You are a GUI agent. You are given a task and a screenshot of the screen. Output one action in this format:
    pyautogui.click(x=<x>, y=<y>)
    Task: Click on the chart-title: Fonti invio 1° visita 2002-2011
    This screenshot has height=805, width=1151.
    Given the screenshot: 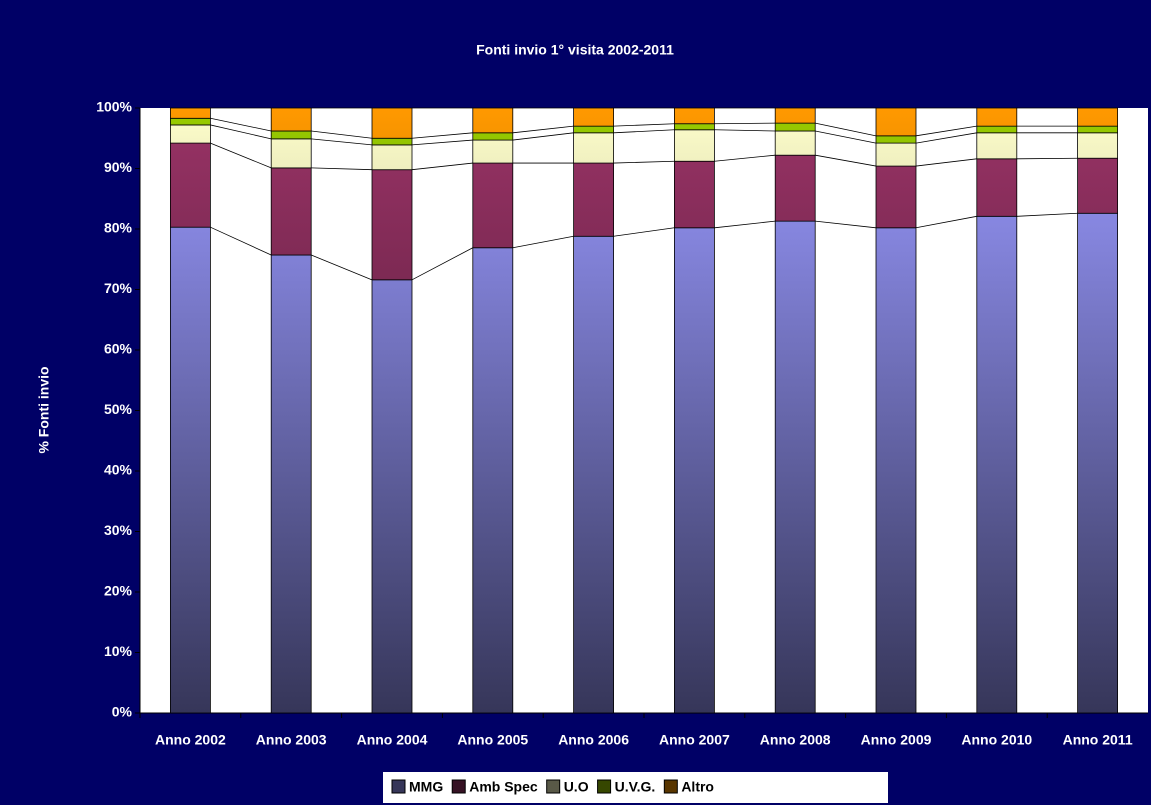 What is the action you would take?
    pyautogui.click(x=575, y=50)
    